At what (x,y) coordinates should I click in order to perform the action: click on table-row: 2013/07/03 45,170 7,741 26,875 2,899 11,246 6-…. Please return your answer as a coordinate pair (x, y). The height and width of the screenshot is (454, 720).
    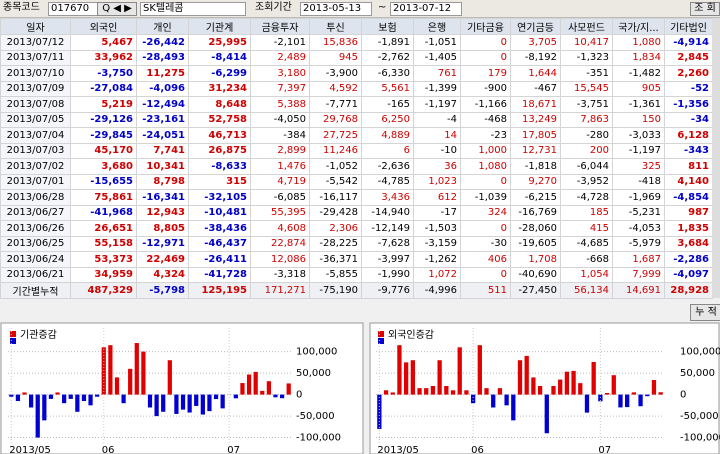
    Looking at the image, I should click on (356, 150).